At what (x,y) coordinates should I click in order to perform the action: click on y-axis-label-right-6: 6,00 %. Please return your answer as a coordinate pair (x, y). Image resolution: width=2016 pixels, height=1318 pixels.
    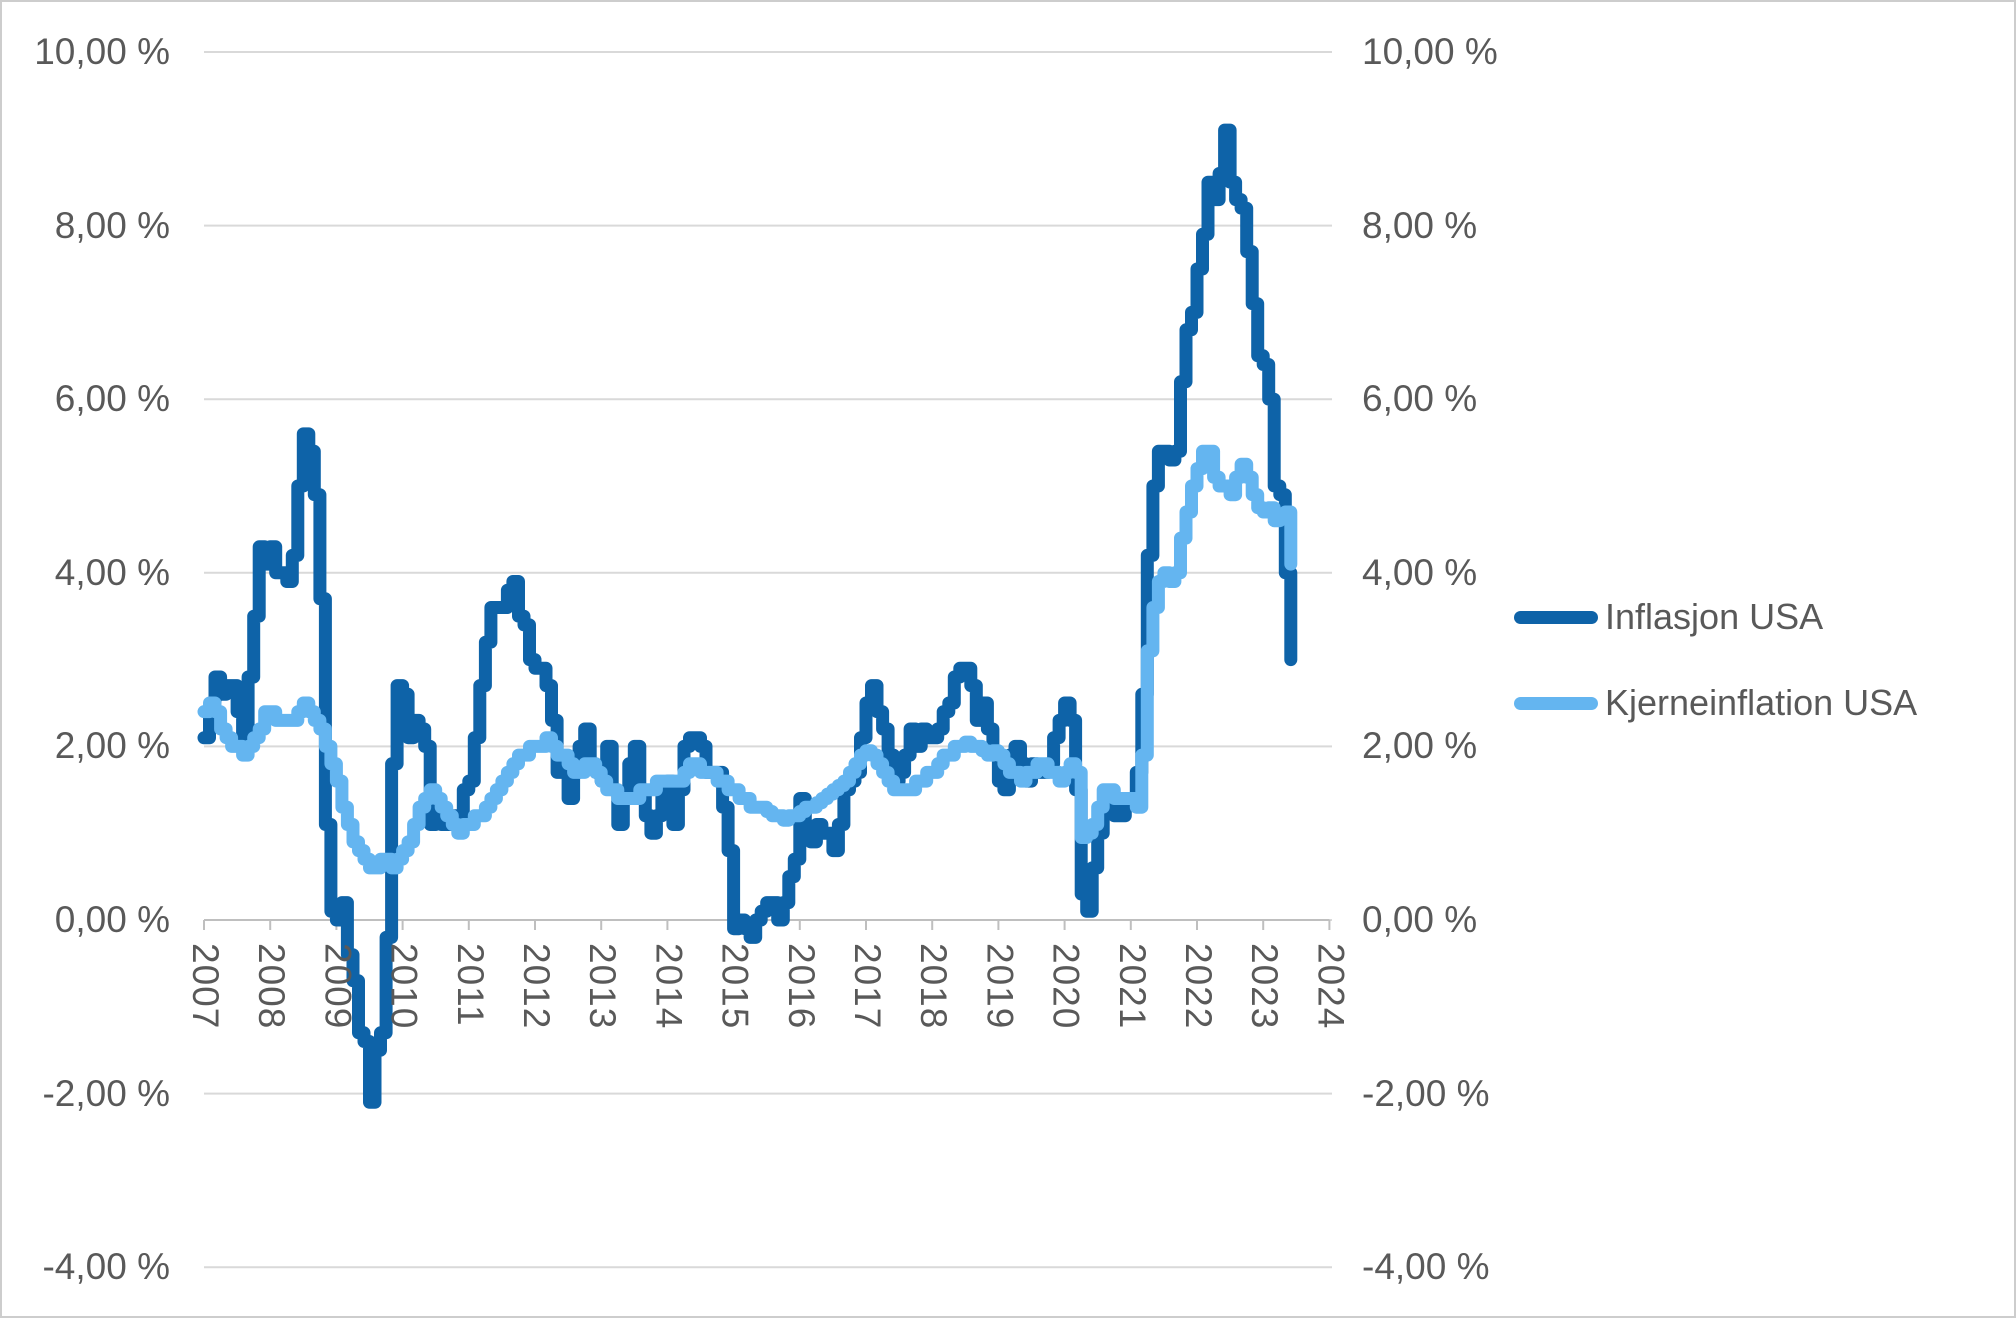
    Looking at the image, I should click on (1420, 399).